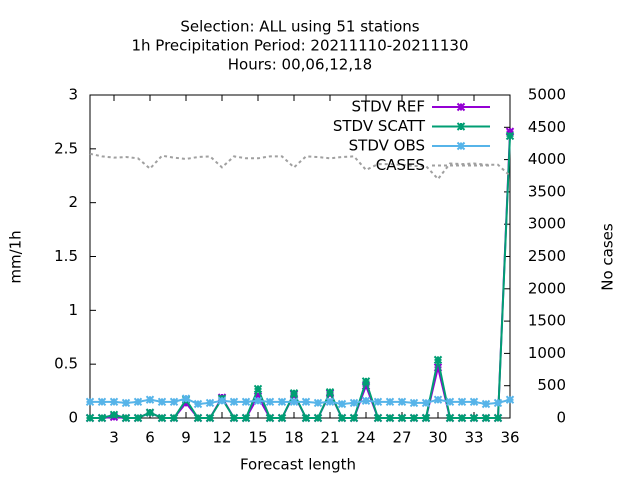 The width and height of the screenshot is (640, 480). Describe the element at coordinates (400, 165) in the screenshot. I see `legend-label: CASES` at that location.